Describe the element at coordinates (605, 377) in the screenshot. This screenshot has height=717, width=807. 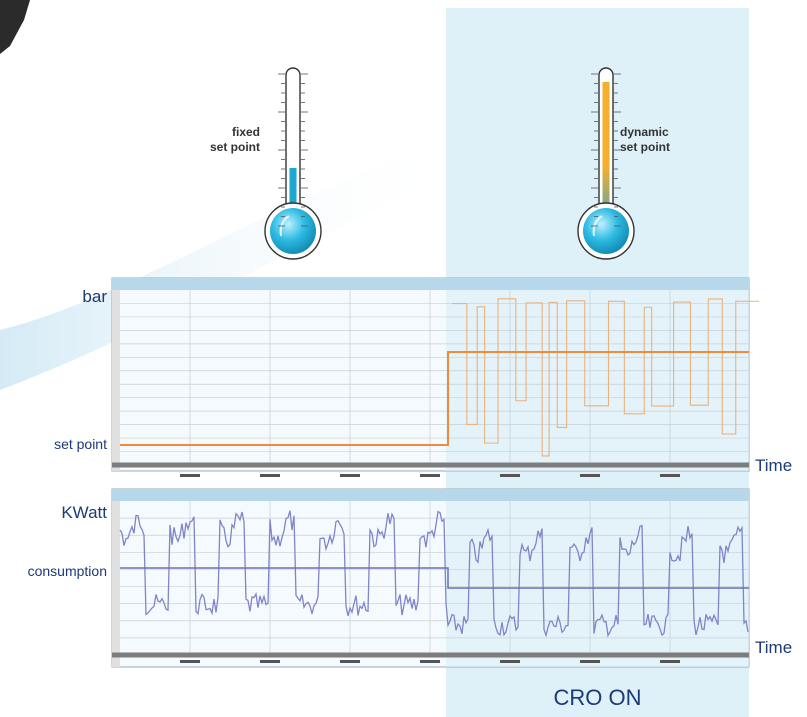
I see `pressure-trace` at that location.